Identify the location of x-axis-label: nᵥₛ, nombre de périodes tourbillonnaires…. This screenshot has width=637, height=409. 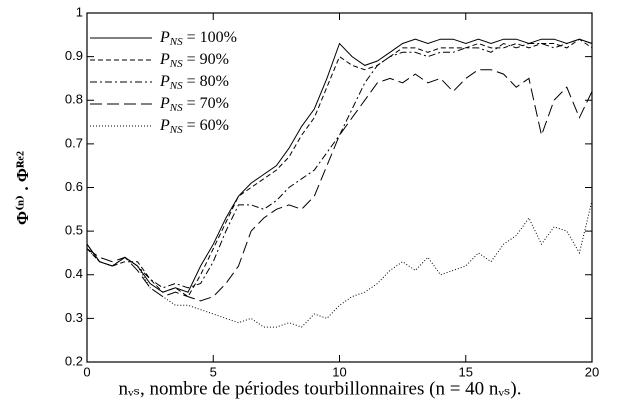
(320, 388).